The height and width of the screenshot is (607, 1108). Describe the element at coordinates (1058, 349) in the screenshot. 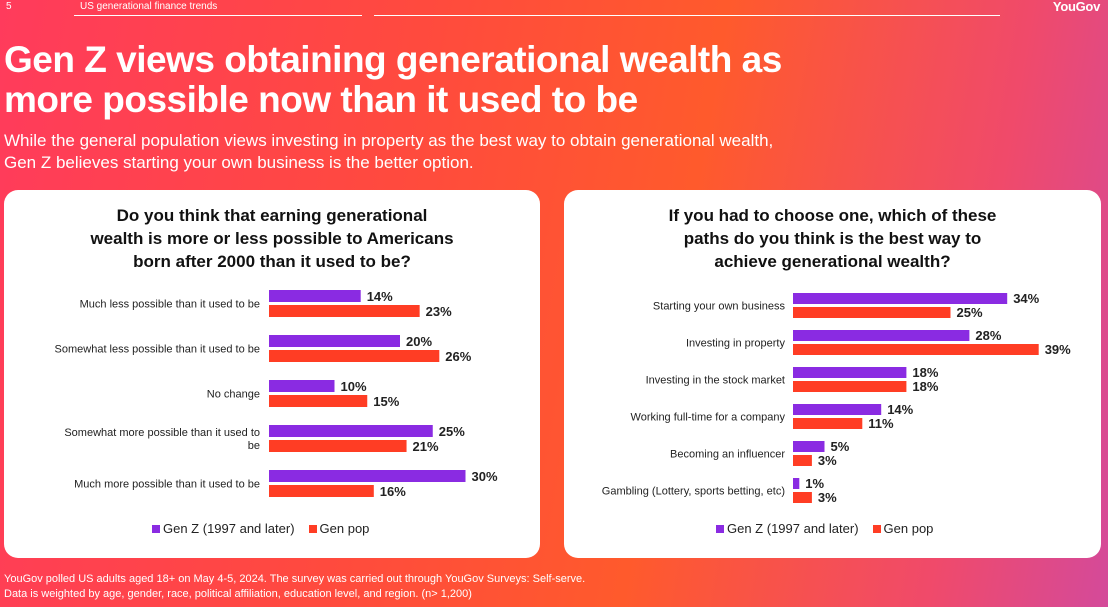

I see `data-label: 39%` at that location.